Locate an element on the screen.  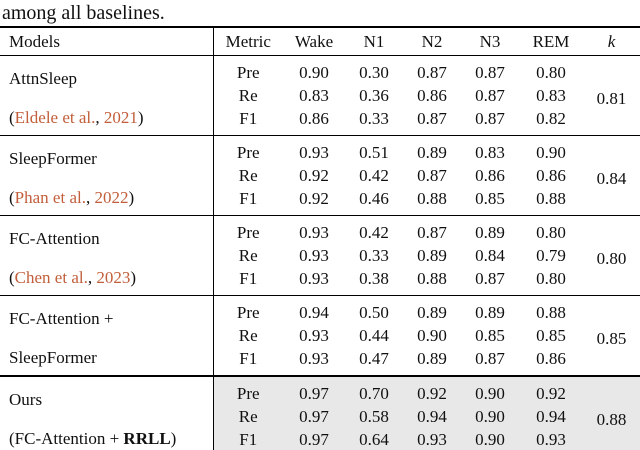
model-cell: AttnSleep (Eldele et al., 2021) is located at coordinates (107, 95).